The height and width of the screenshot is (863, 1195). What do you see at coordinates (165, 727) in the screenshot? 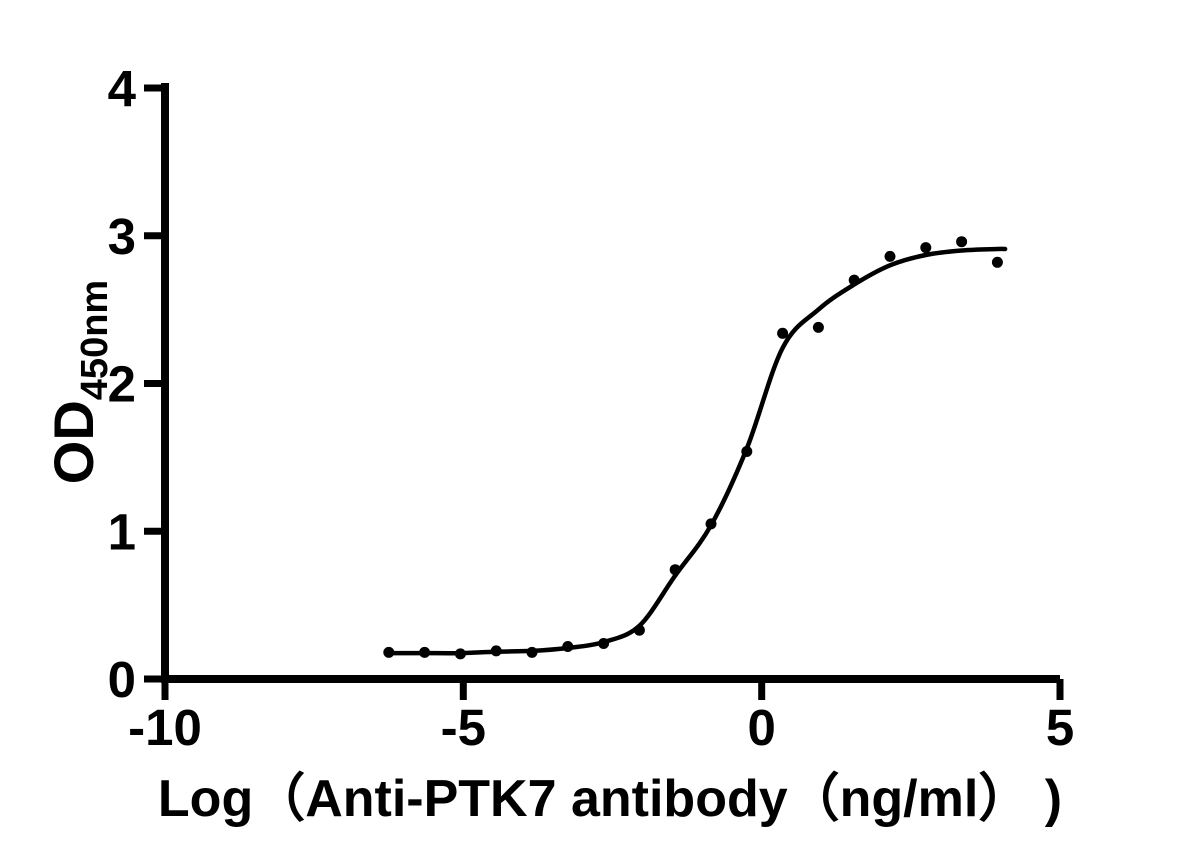
I see `x-tick-label: -10` at bounding box center [165, 727].